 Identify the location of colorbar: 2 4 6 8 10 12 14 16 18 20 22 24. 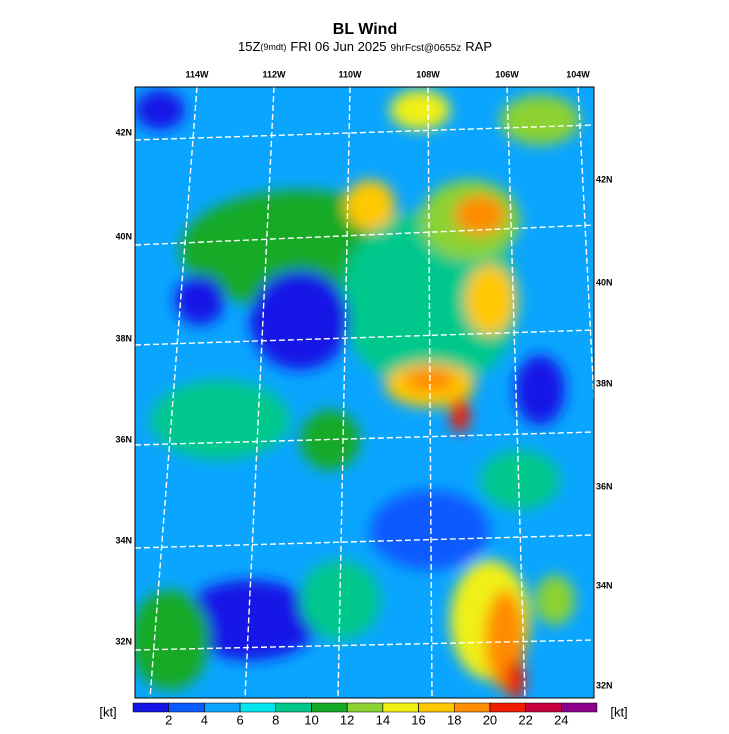
(365, 714).